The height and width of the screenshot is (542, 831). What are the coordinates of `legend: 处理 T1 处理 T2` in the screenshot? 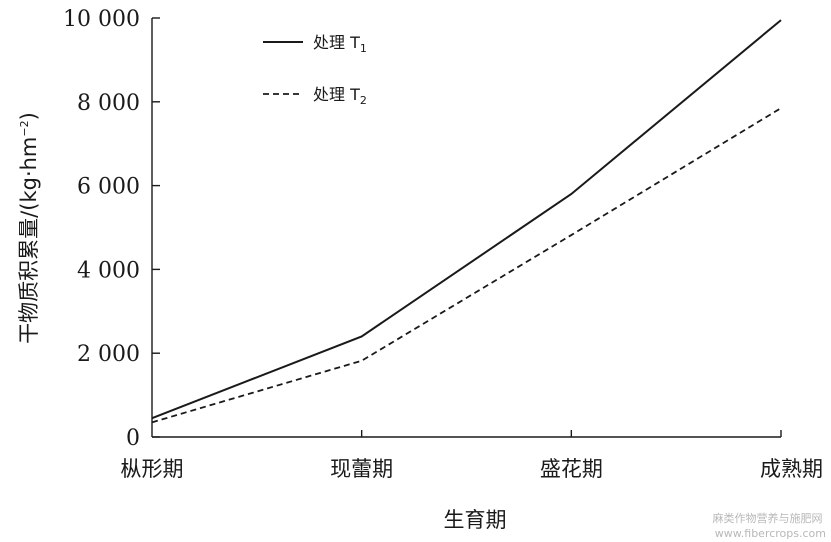 It's located at (315, 70).